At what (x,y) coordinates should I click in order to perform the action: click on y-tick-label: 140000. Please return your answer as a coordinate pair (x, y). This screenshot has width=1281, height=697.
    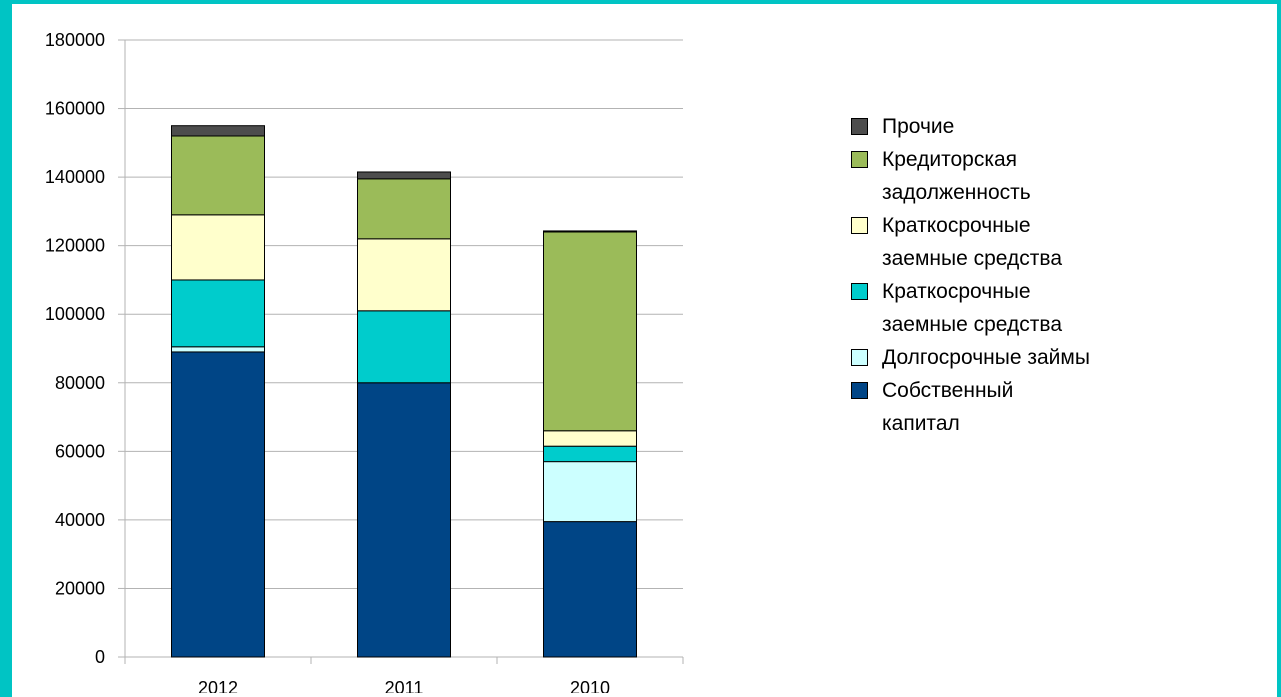
    Looking at the image, I should click on (75, 177).